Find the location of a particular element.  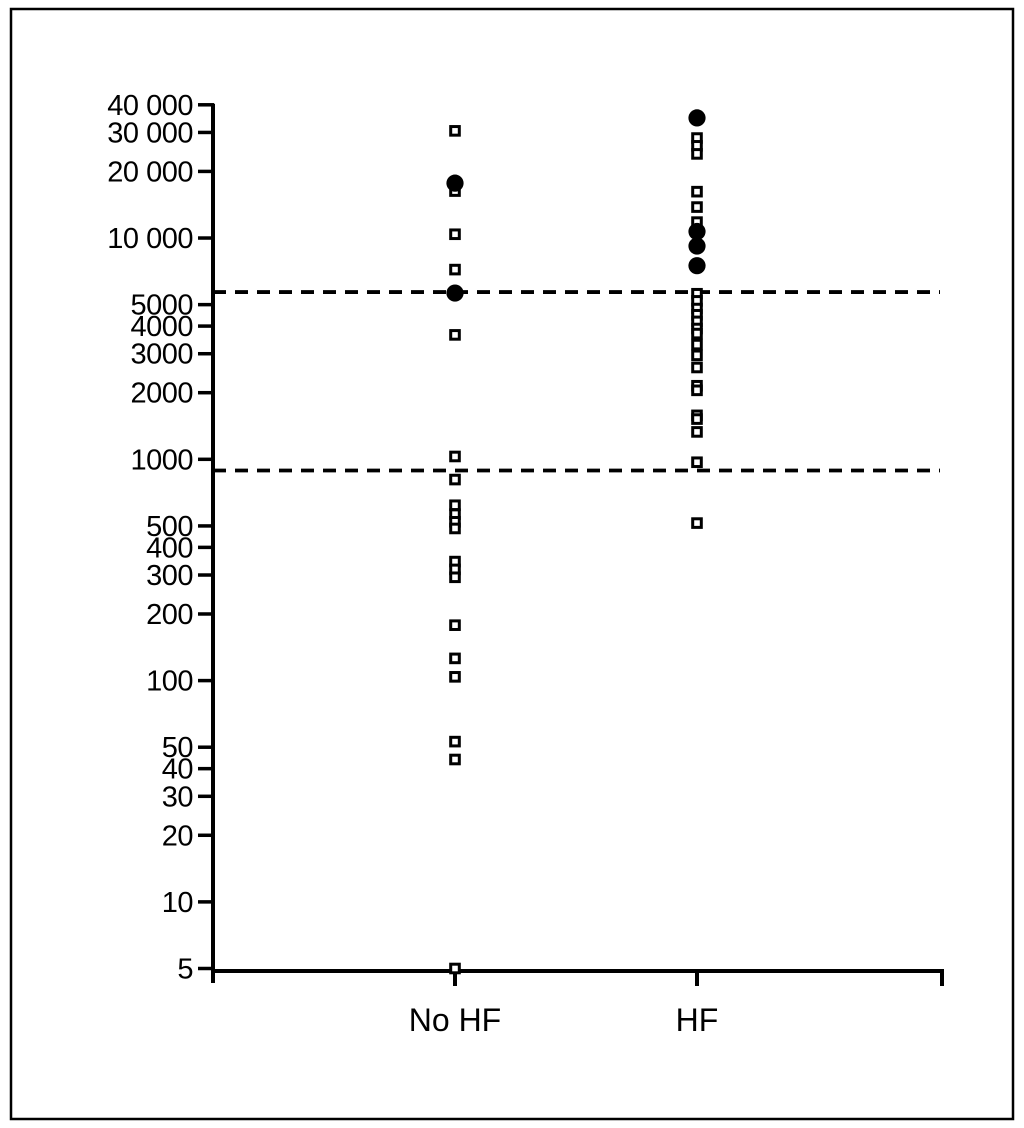

y-tick-label: 40 000 is located at coordinates (150, 106).